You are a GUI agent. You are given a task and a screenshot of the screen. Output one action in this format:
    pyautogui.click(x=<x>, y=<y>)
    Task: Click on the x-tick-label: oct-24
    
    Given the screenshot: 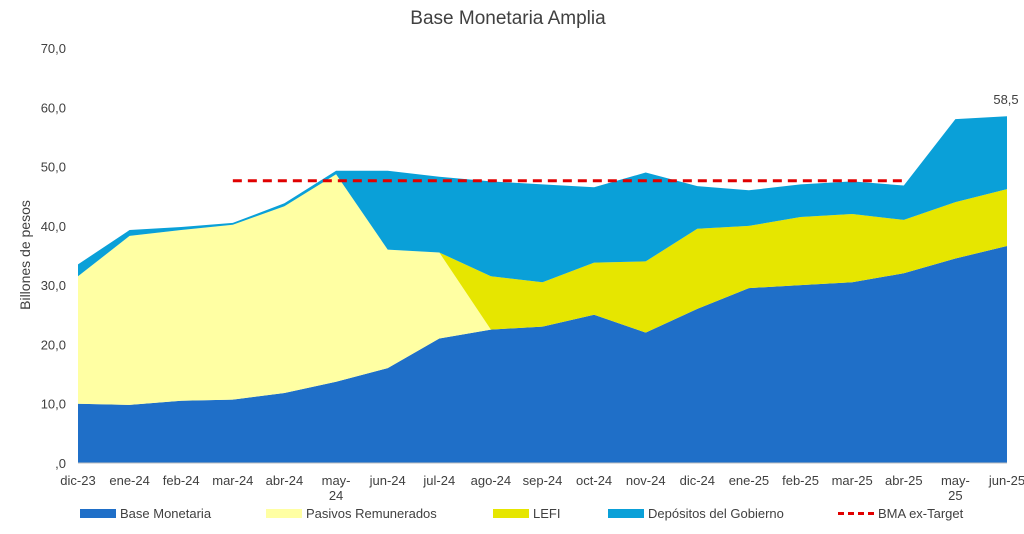 What is the action you would take?
    pyautogui.click(x=594, y=480)
    